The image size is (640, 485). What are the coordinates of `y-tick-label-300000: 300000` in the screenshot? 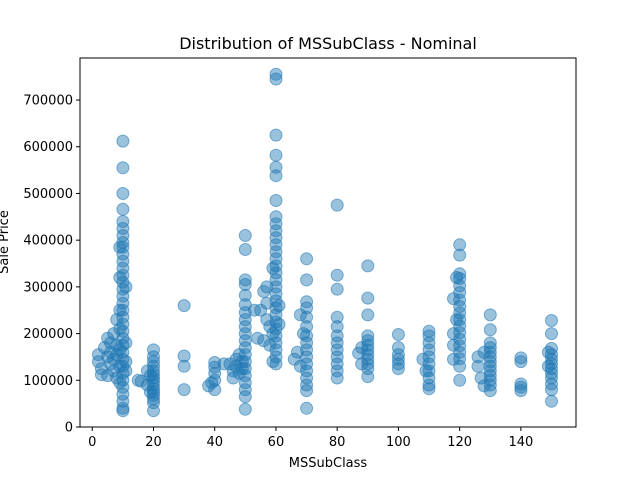 It's located at (48, 287).